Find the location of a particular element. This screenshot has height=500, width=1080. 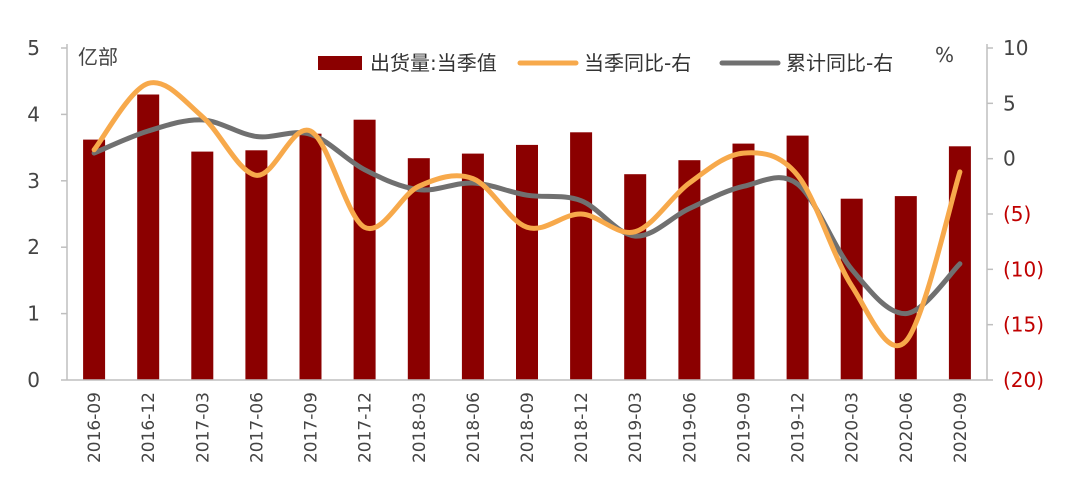

x-tick-label: 2018-03 is located at coordinates (420, 427).